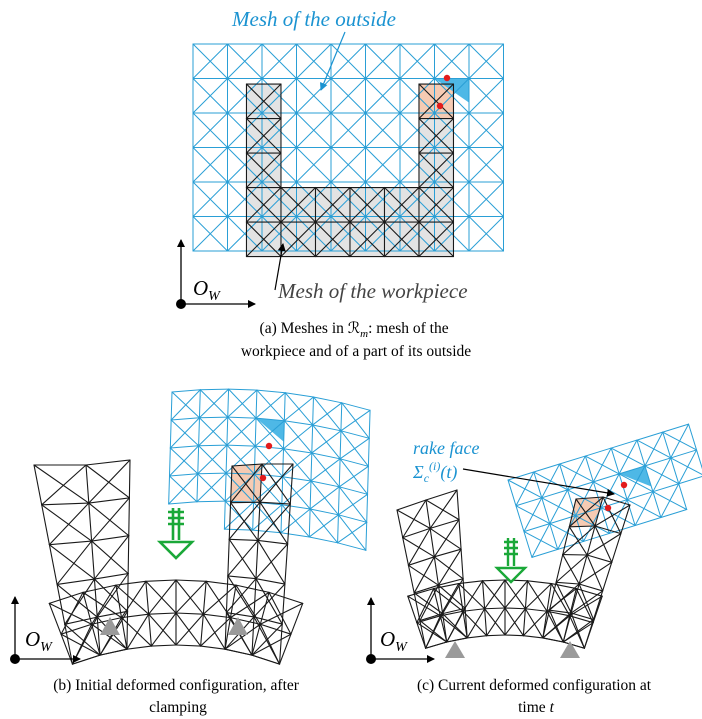 This screenshot has height=719, width=702. What do you see at coordinates (110, 626) in the screenshot?
I see `support-left-b` at bounding box center [110, 626].